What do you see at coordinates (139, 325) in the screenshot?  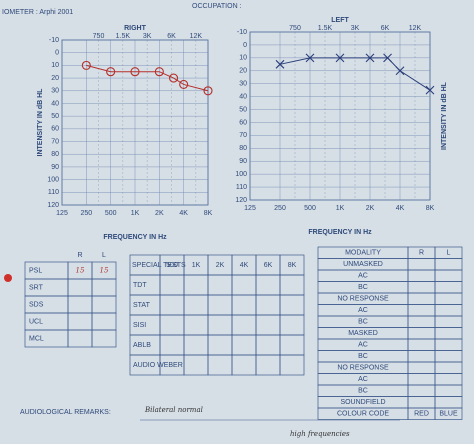 I see `row-label: SISI` at bounding box center [139, 325].